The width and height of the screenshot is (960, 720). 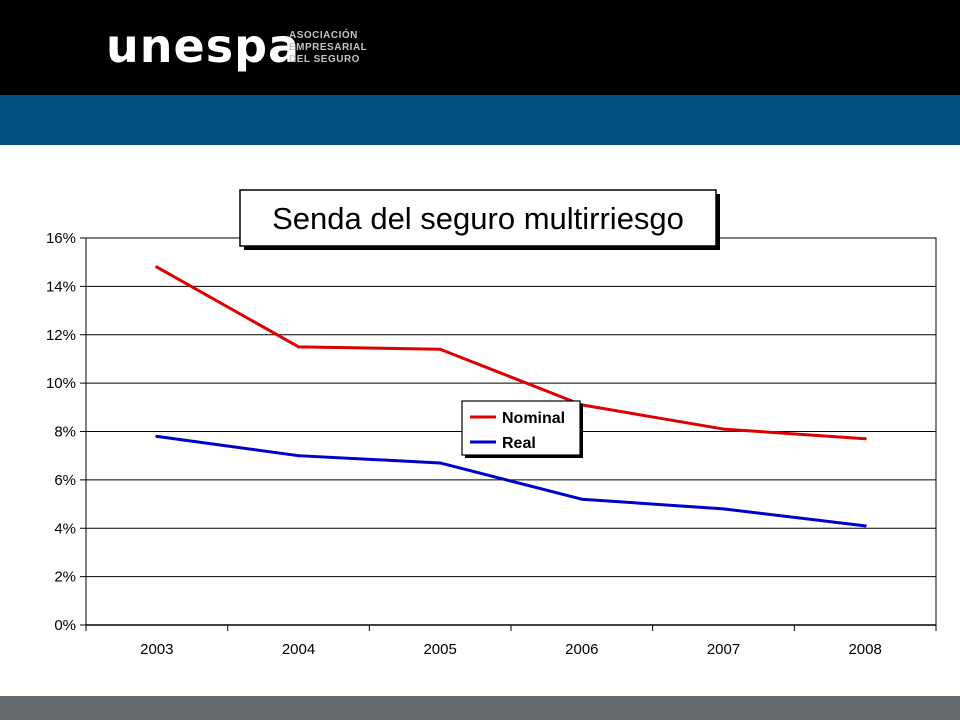 What do you see at coordinates (156, 649) in the screenshot?
I see `x-tick-label: 2003` at bounding box center [156, 649].